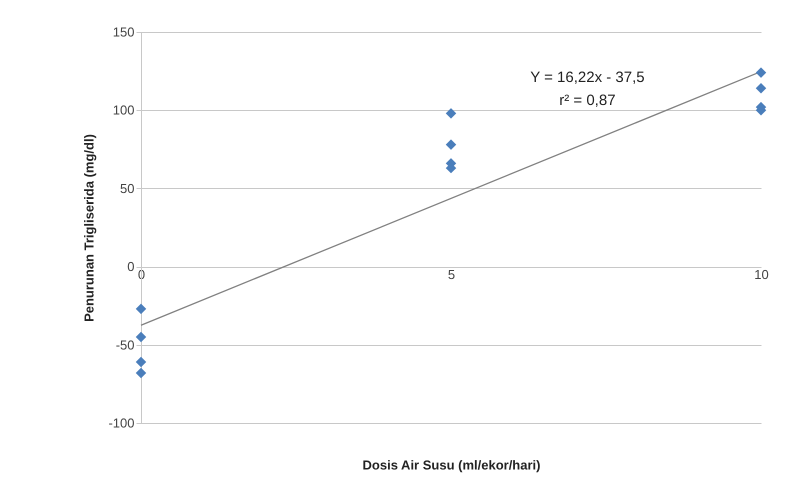  Describe the element at coordinates (121, 423) in the screenshot. I see `y-tick-label: -100` at that location.